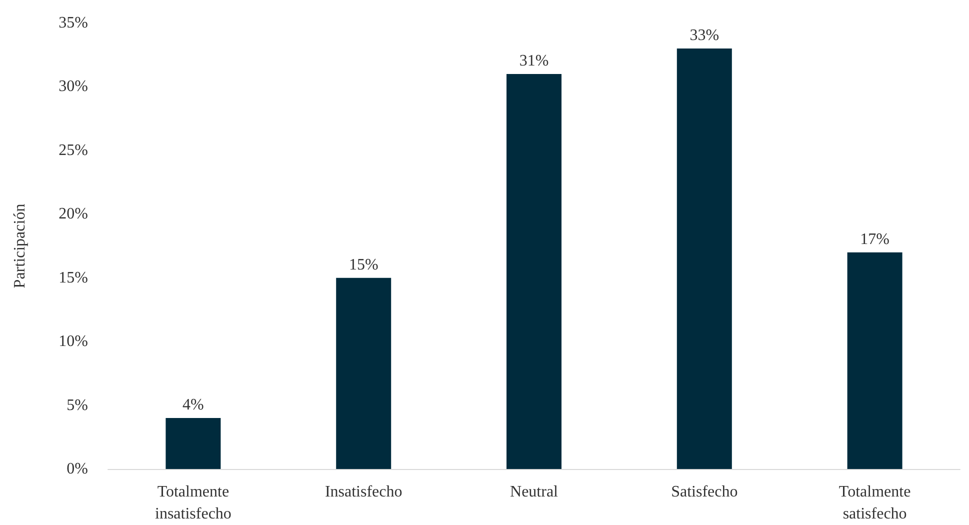 The height and width of the screenshot is (525, 969). Describe the element at coordinates (20, 246) in the screenshot. I see `y-axis-title: Participación` at that location.